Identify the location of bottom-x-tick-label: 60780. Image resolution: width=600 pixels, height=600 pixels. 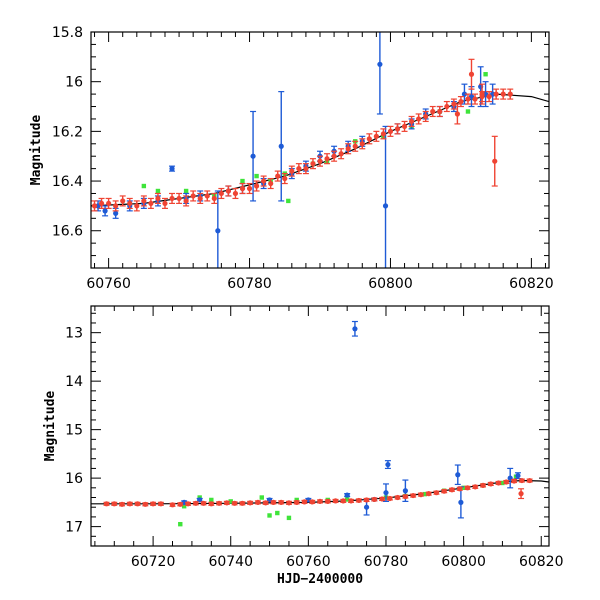
(386, 562).